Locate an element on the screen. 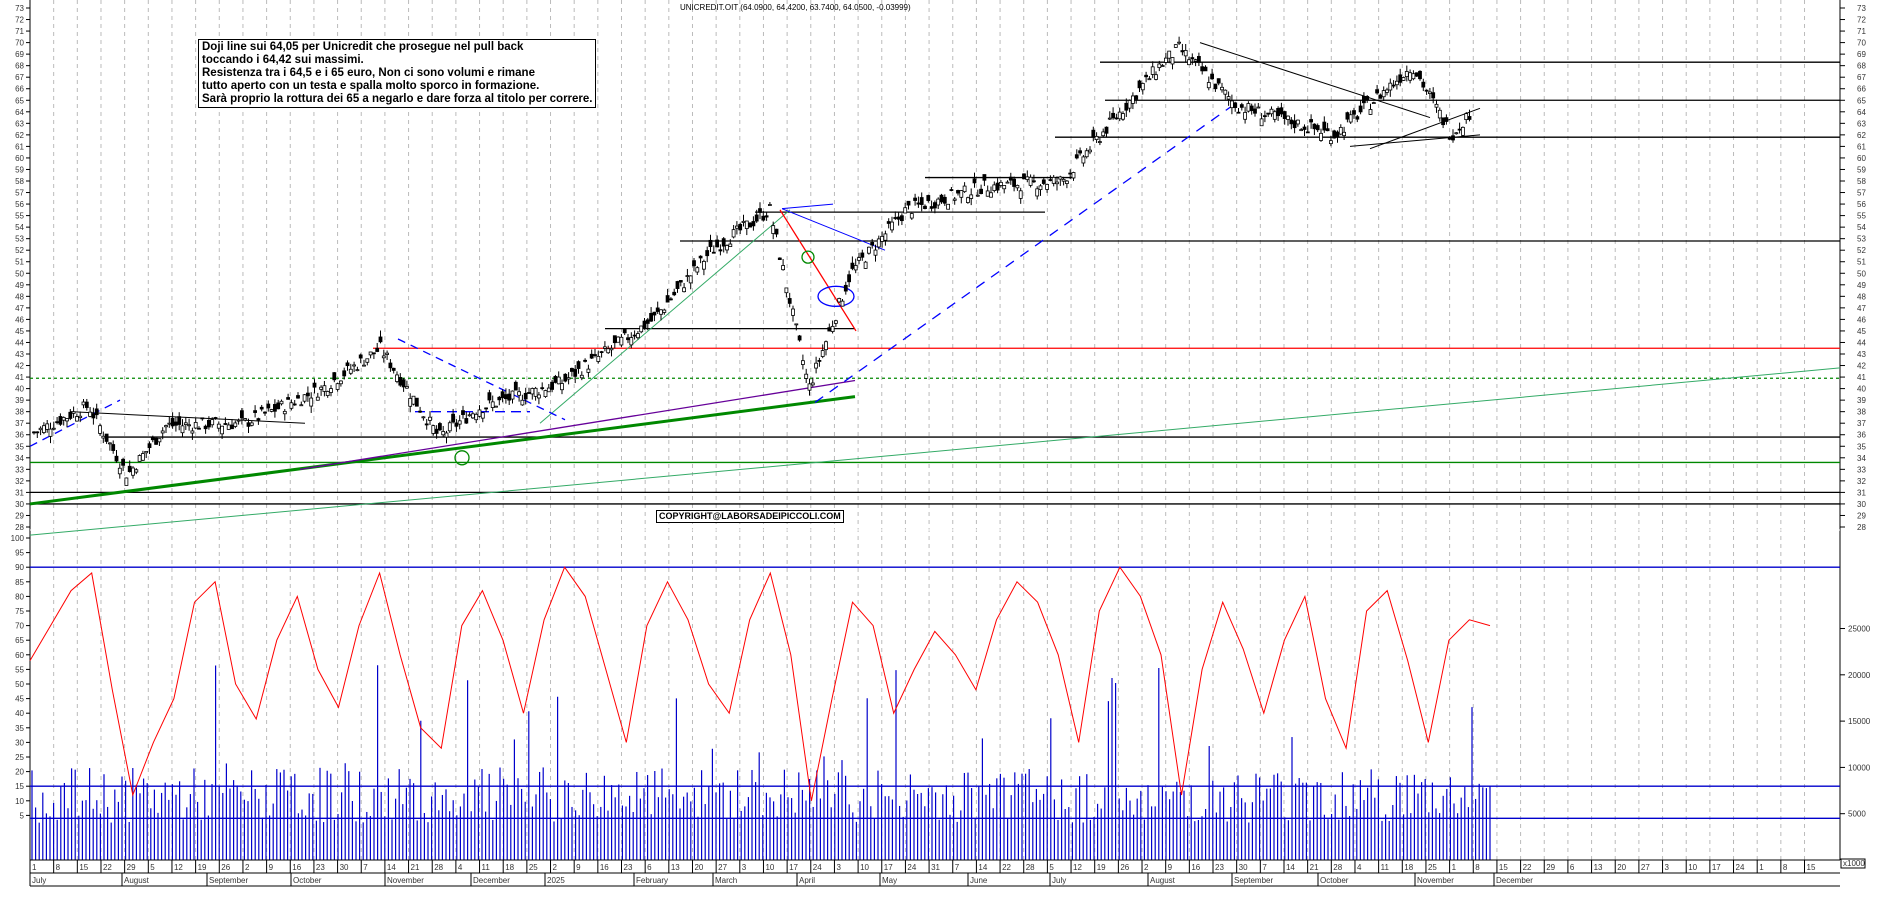 Image resolution: width=1890 pixels, height=902 pixels. svg-text: 85 is located at coordinates (19, 582).